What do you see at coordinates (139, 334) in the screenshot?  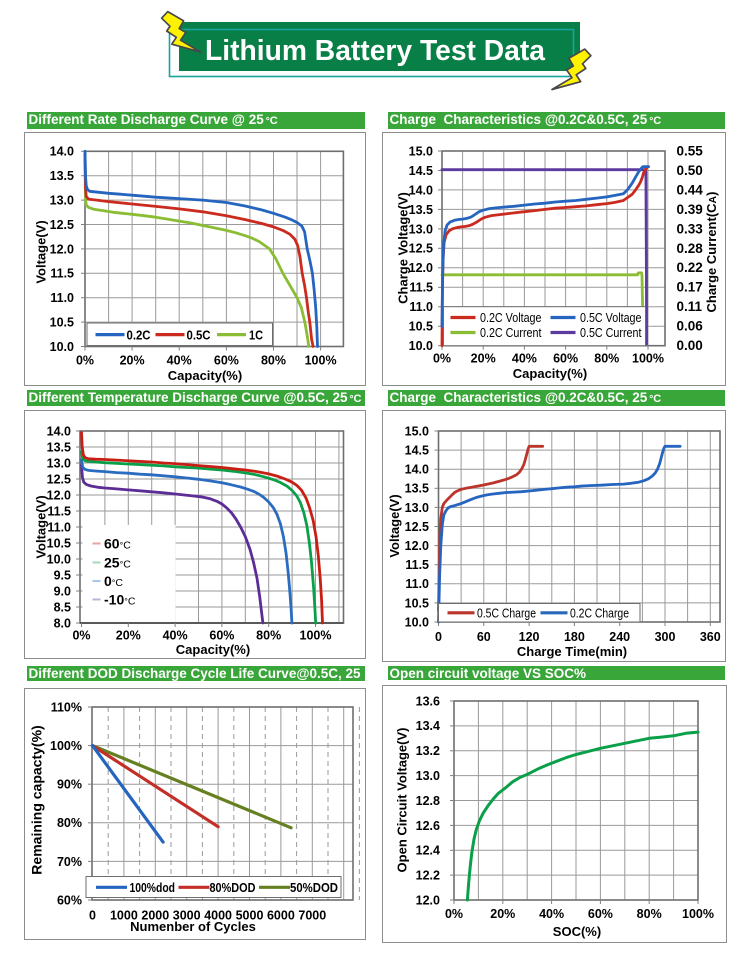 I see `svg-text: 0.2C` at bounding box center [139, 334].